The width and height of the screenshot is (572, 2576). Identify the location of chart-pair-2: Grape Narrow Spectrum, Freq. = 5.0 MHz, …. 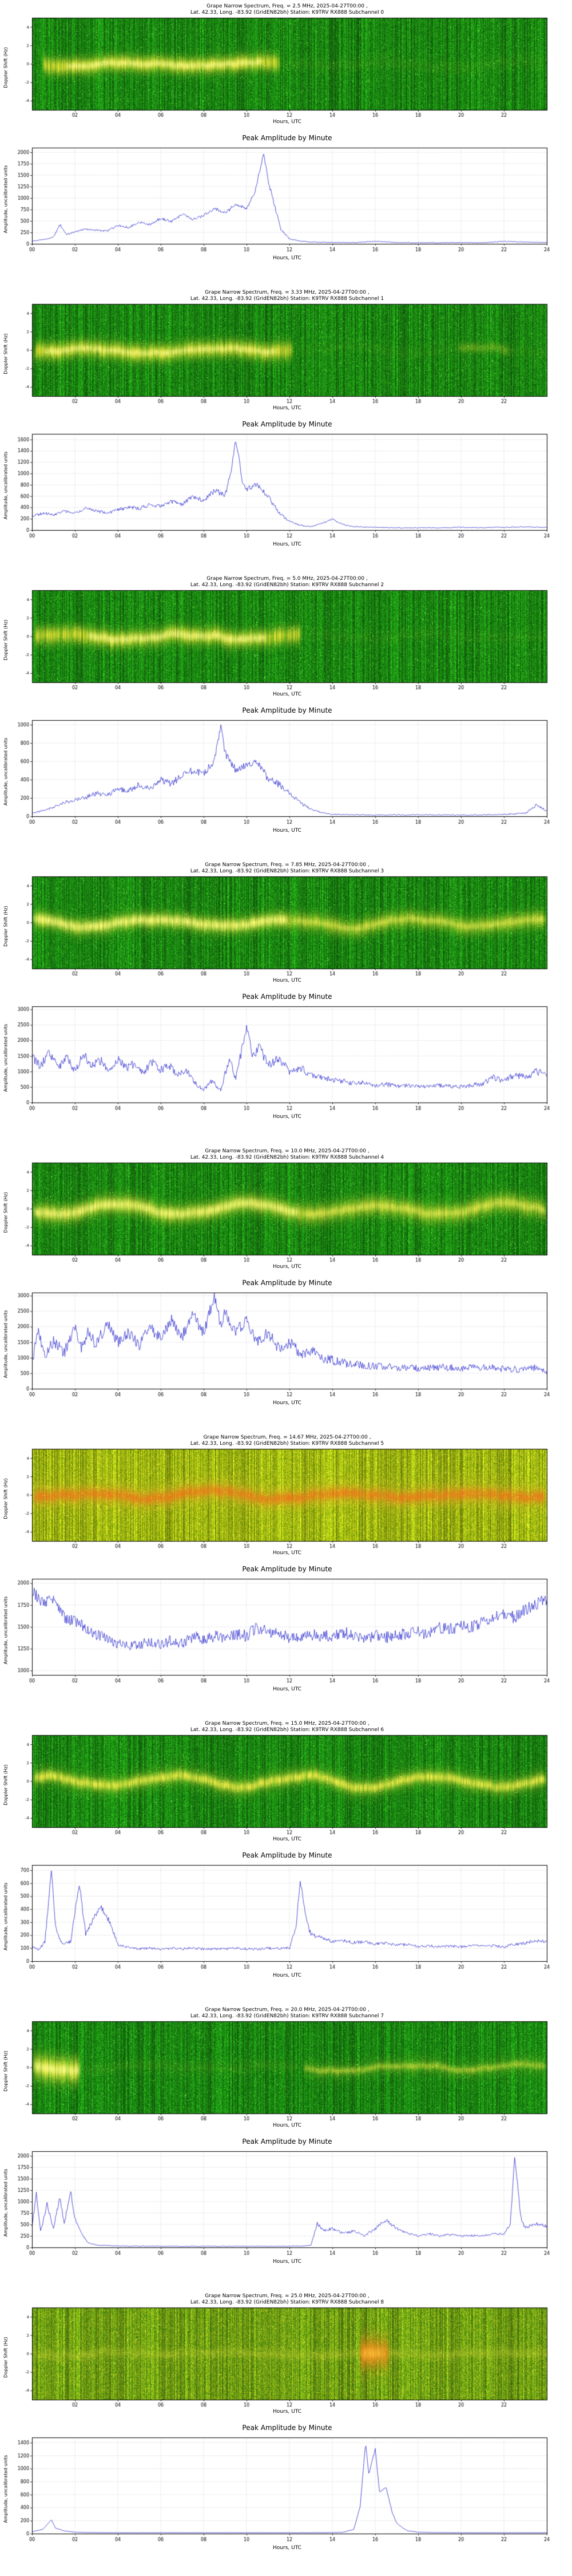
(286, 715).